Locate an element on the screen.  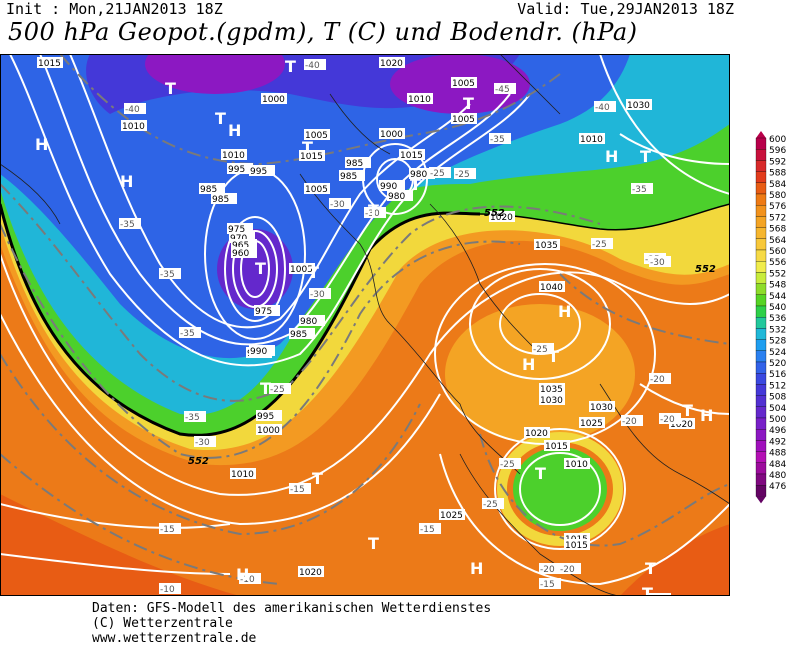
footer-url: www.wetterzentrale.de is located at coordinates (174, 638).